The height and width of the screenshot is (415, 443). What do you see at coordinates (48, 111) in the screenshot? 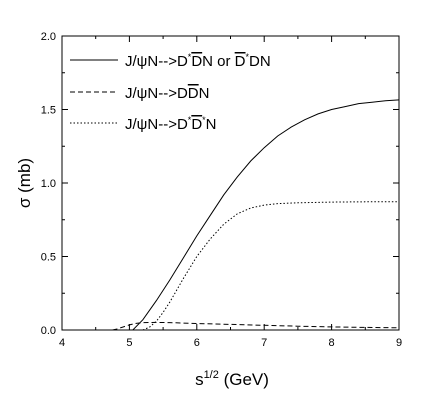
I see `y-tick-label: 1.5` at bounding box center [48, 111].